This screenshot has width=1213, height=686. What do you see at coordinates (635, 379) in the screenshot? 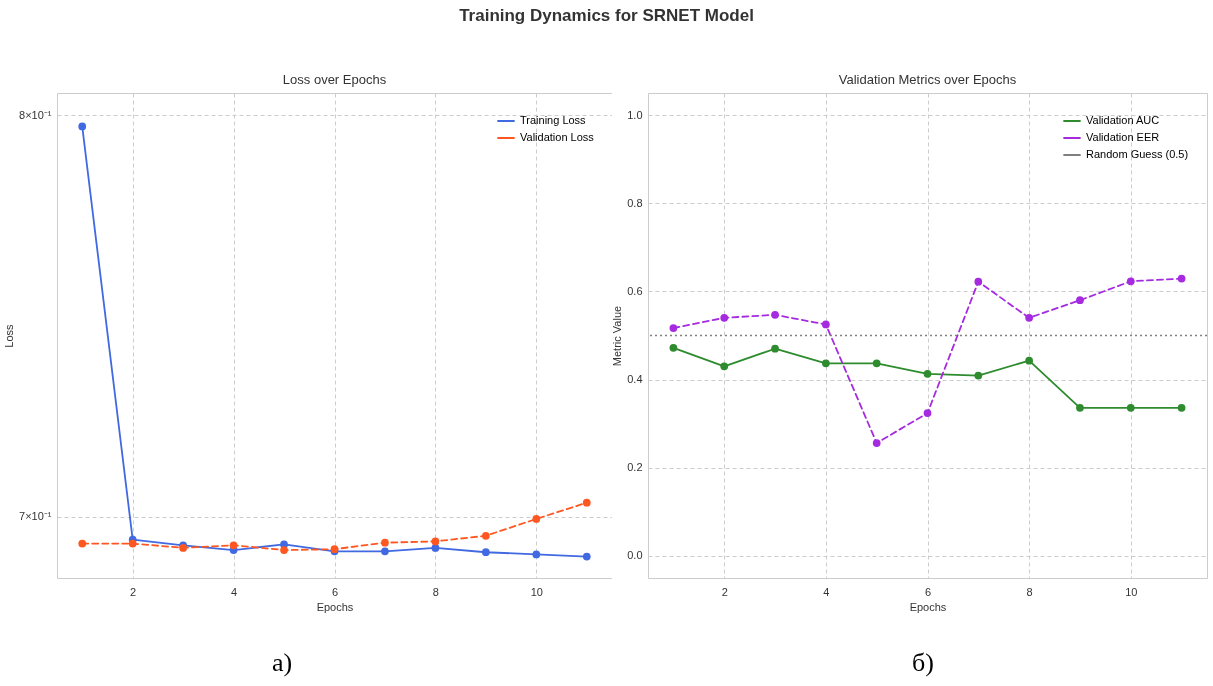
I see `y-tick-label: 0.4` at bounding box center [635, 379].